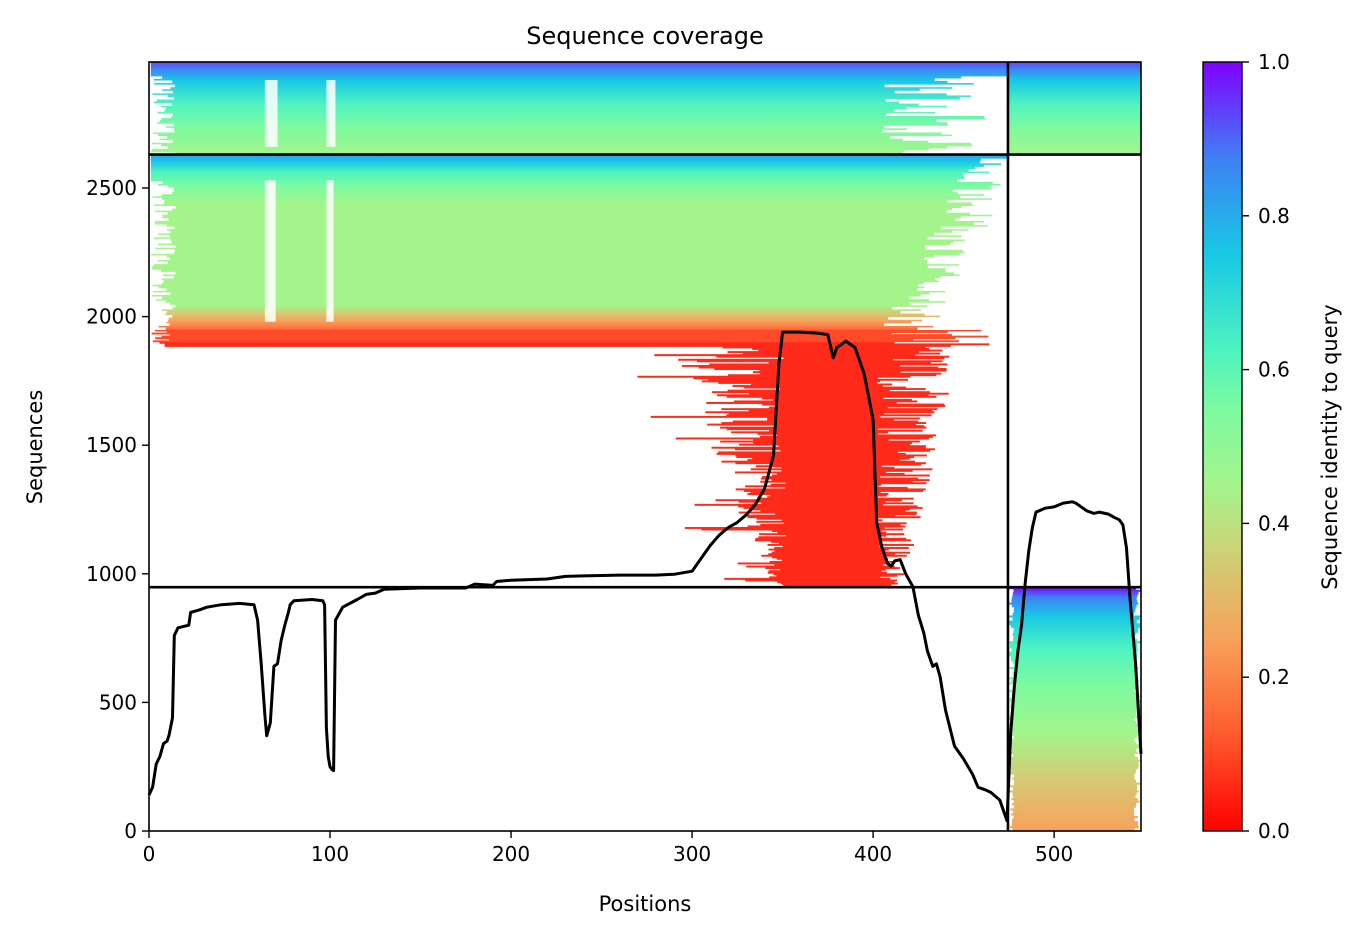 The width and height of the screenshot is (1364, 939). What do you see at coordinates (111, 317) in the screenshot?
I see `y-tick-label: 2000` at bounding box center [111, 317].